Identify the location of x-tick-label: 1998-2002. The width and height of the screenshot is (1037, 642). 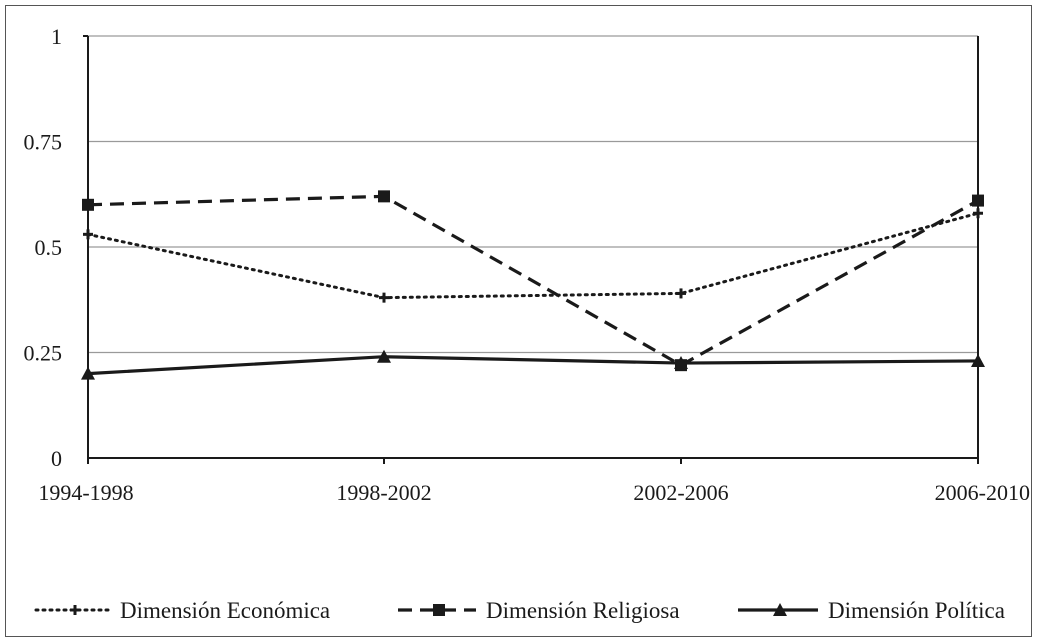
(383, 492).